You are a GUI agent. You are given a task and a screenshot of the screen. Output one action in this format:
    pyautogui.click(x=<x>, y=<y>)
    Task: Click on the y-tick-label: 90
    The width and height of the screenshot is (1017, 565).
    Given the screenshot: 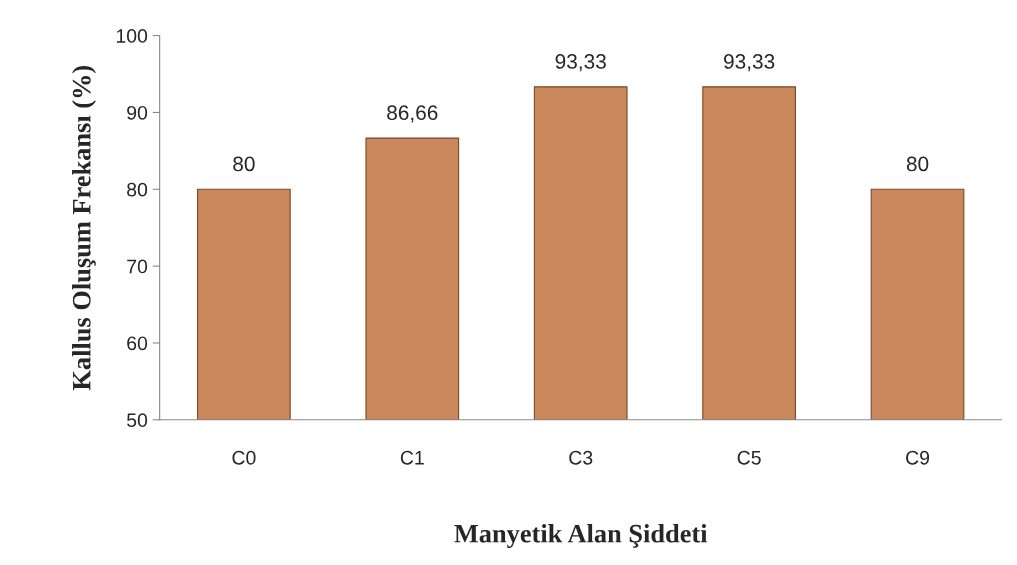 What is the action you would take?
    pyautogui.click(x=137, y=112)
    